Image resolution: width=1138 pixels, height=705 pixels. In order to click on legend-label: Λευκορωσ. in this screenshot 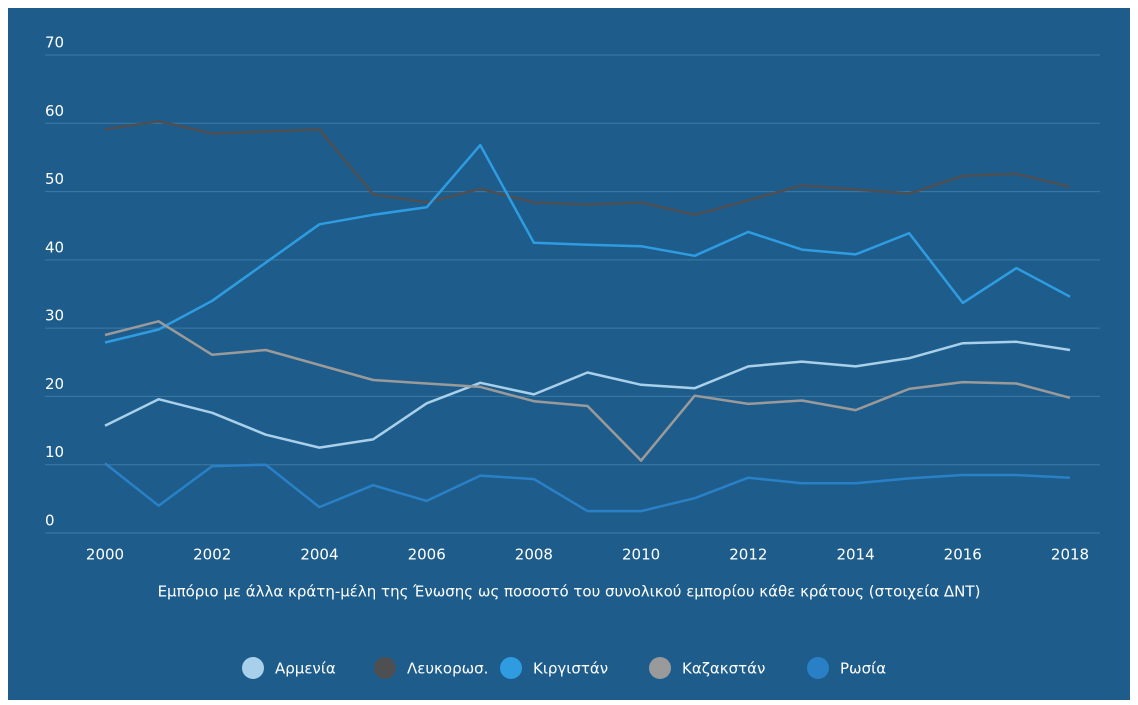, I will do `click(447, 669)`.